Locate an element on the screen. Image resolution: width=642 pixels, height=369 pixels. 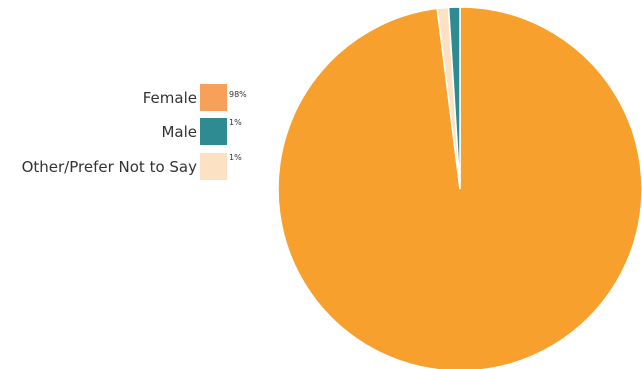
legend-item-other: Other/Prefer Not to Say 1% is located at coordinates (130, 168).